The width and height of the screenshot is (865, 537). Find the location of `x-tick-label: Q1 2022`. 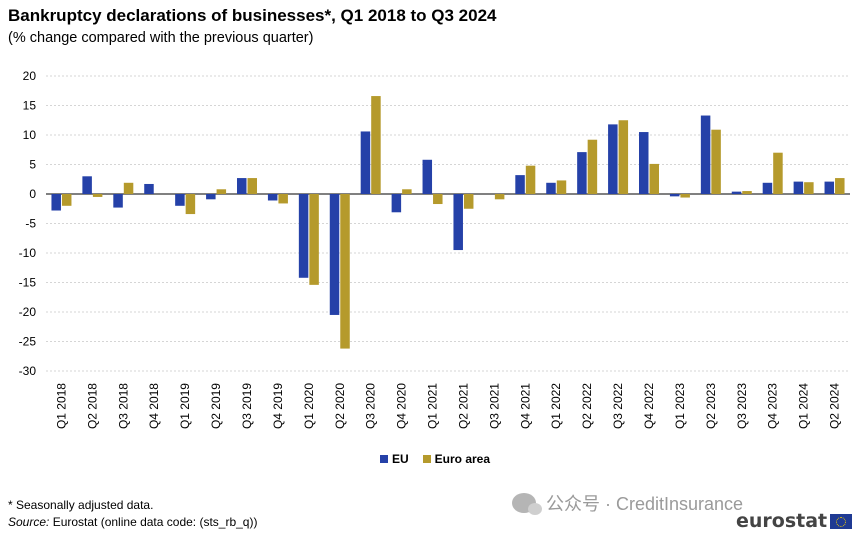

x-tick-label: Q1 2022 is located at coordinates (556, 406).